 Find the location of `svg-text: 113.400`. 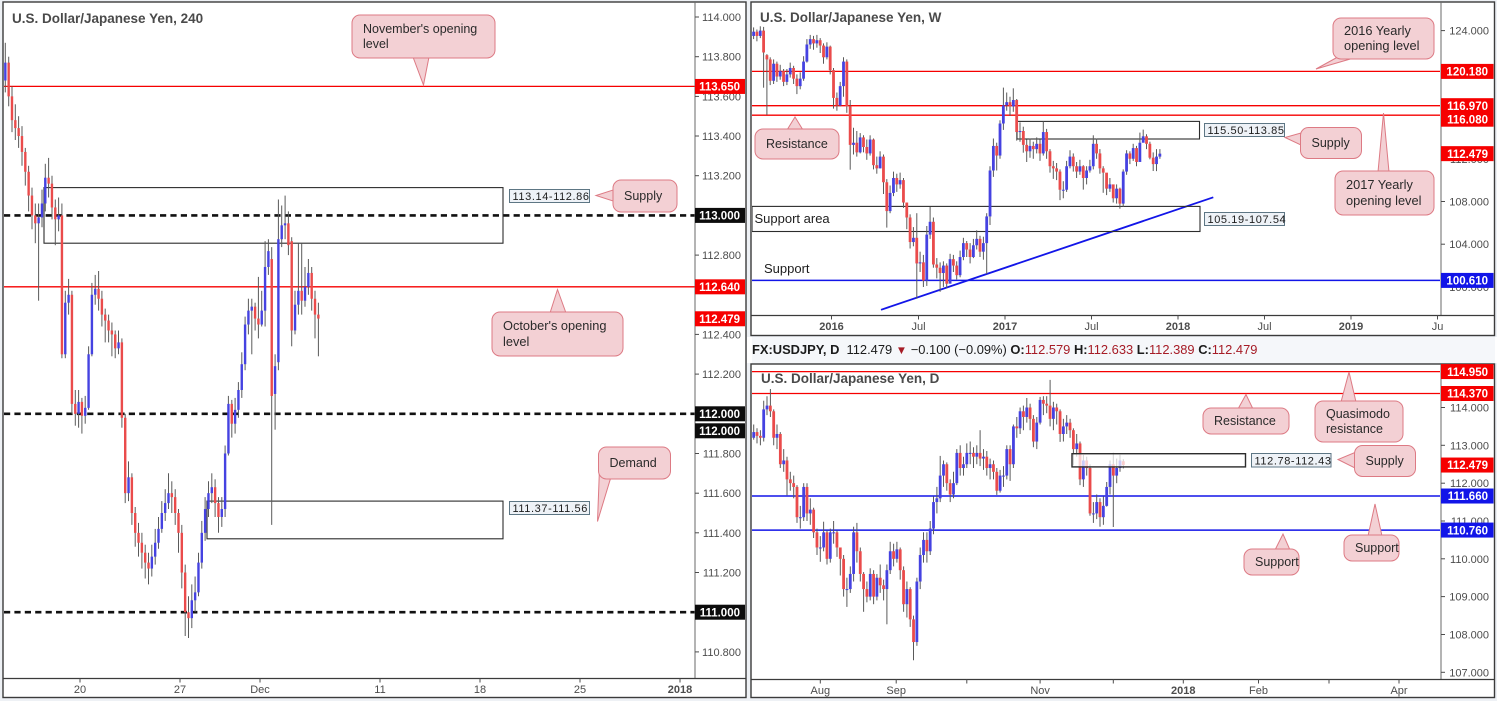

svg-text: 113.400 is located at coordinates (721, 137).